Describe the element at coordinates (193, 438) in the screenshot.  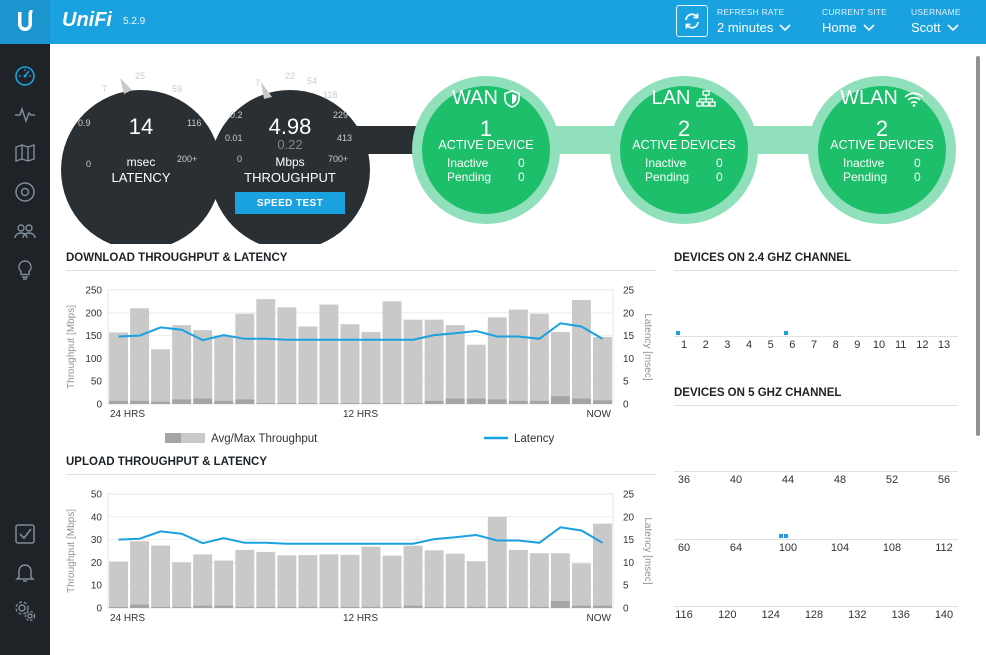
I see `legend-max-swatch` at that location.